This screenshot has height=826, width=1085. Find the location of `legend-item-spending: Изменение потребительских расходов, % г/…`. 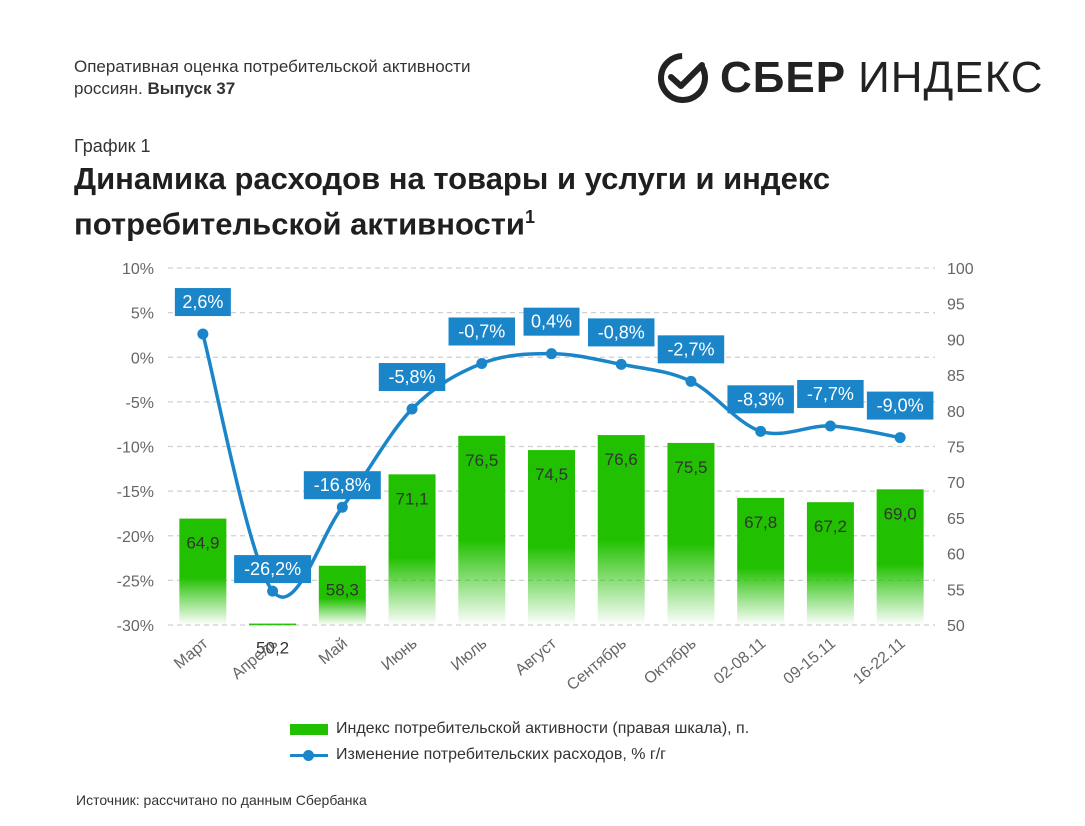

legend-item-spending: Изменение потребительских расходов, % г/… is located at coordinates (519, 755).